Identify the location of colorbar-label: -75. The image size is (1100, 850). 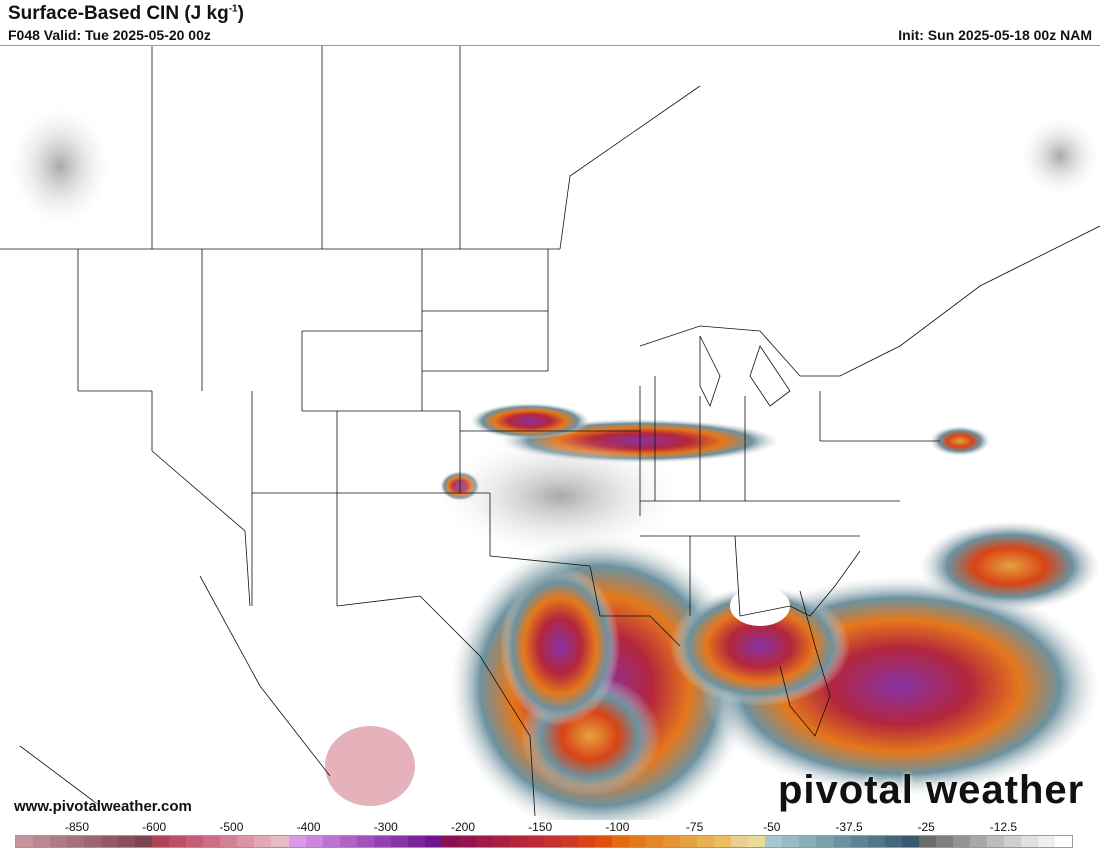
(694, 827).